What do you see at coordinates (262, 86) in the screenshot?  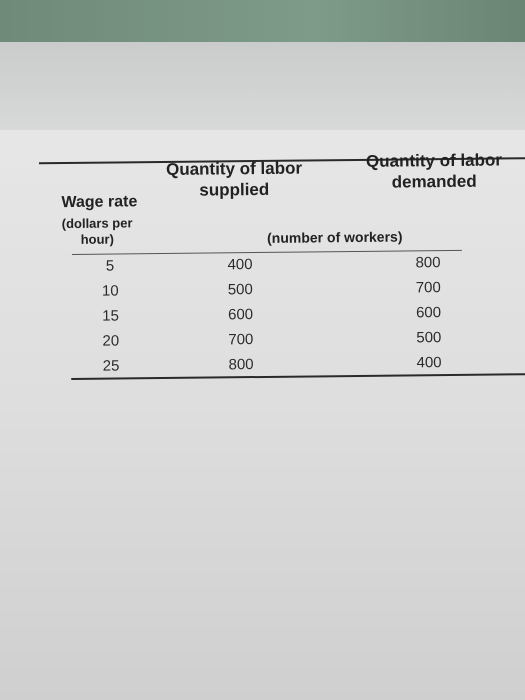 I see `toolbar-band` at bounding box center [262, 86].